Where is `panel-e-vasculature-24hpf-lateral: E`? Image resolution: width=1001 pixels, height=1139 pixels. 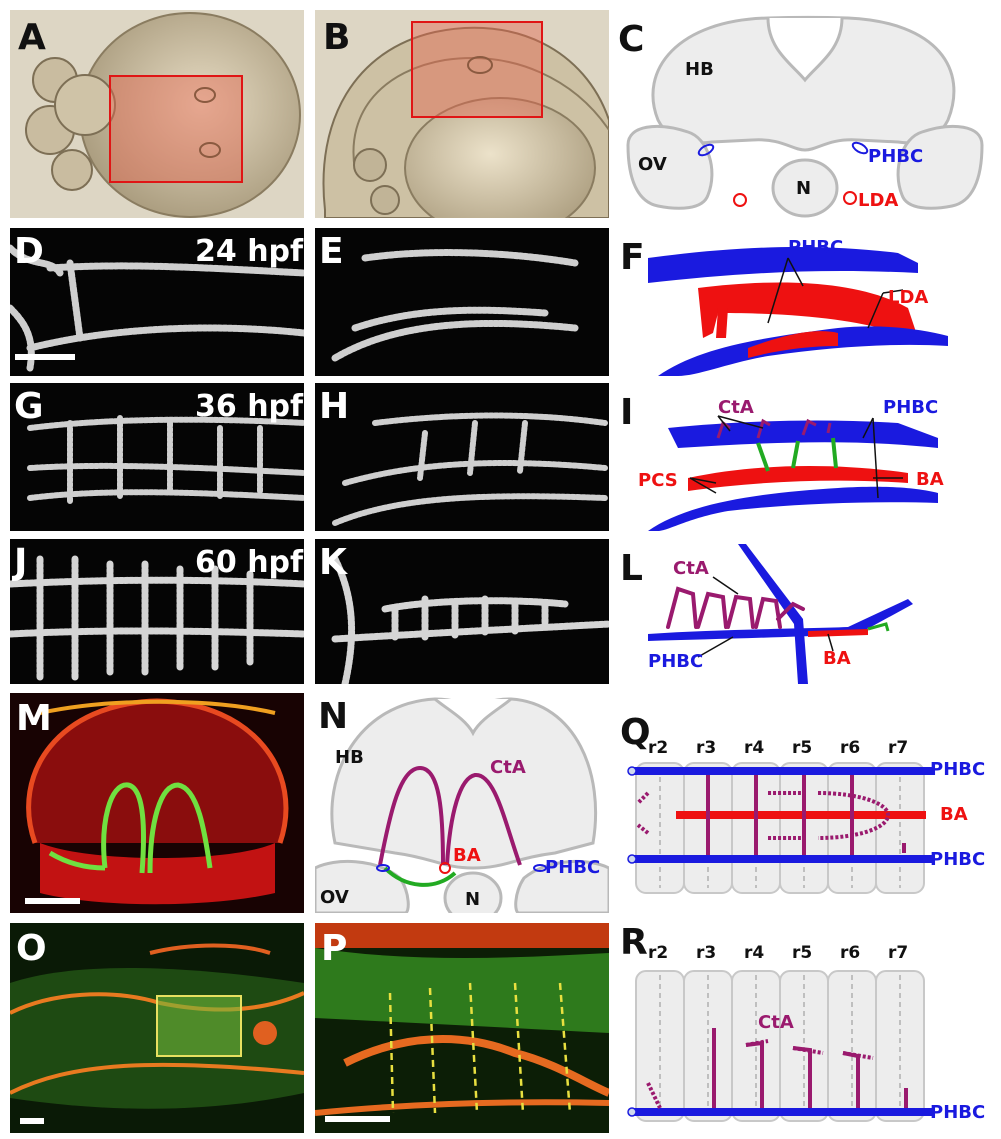
panel-e-vasculature-24hpf-lateral: E is located at coordinates (462, 302).